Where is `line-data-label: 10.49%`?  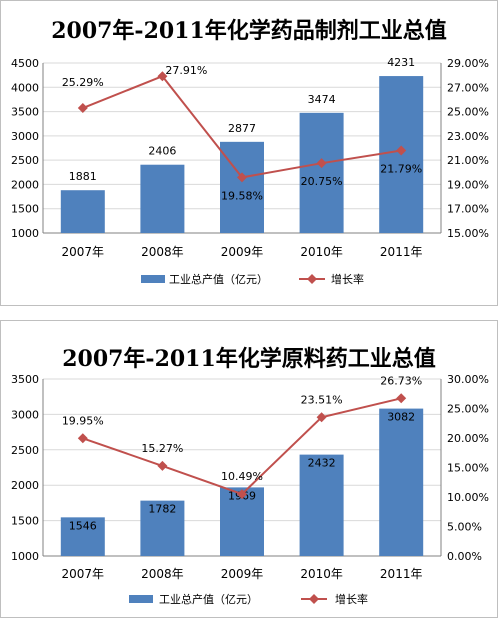
line-data-label: 10.49% is located at coordinates (242, 476).